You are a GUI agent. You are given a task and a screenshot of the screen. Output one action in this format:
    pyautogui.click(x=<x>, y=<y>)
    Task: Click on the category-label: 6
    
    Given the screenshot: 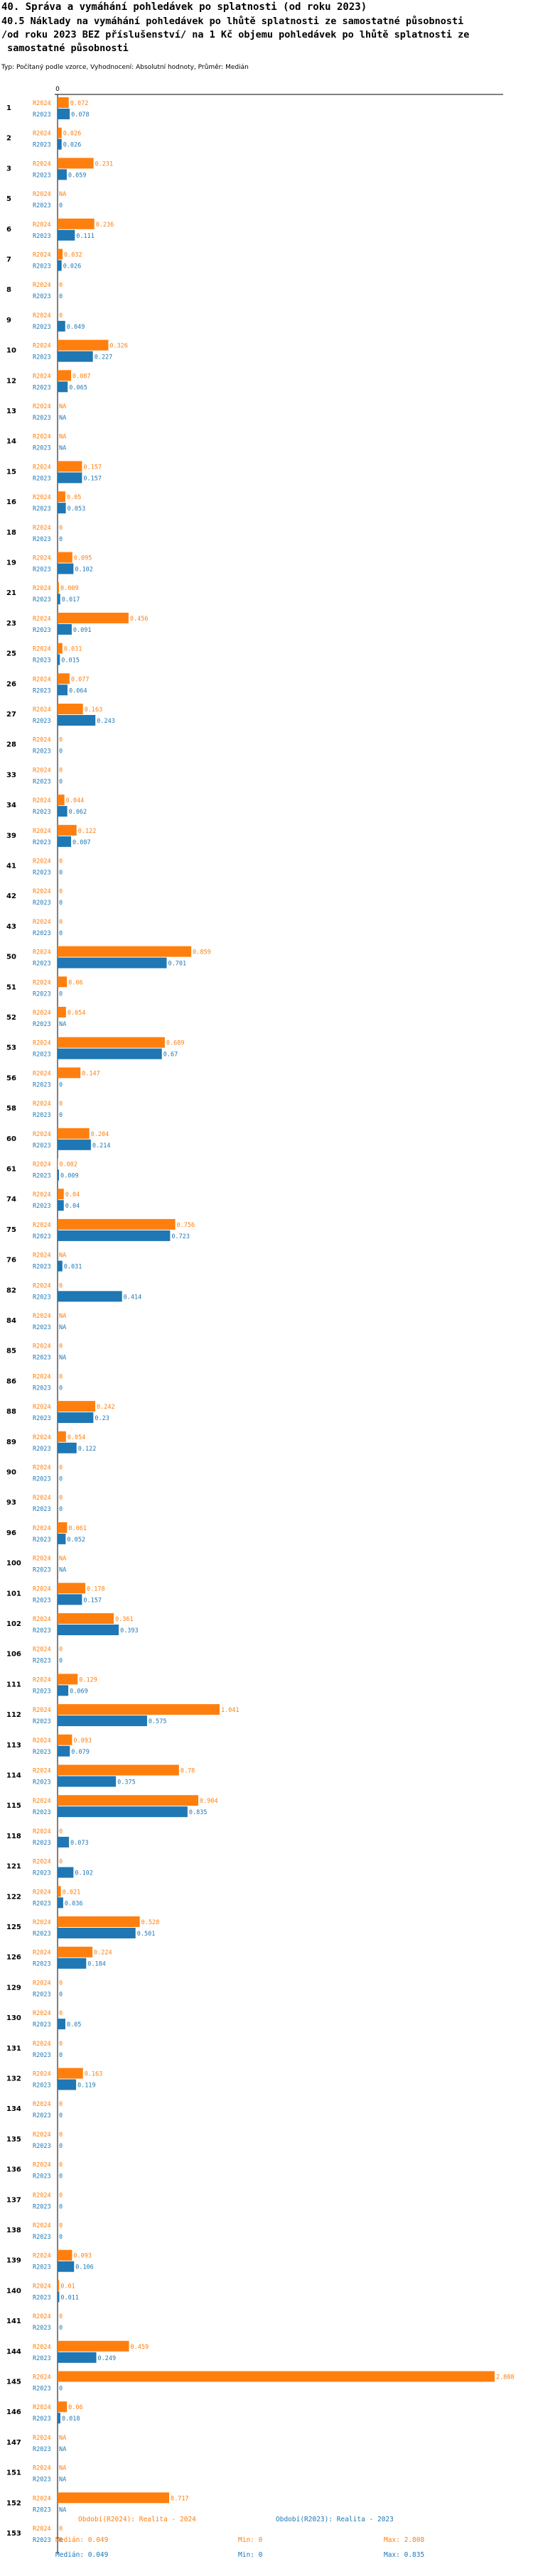 What is the action you would take?
    pyautogui.click(x=8, y=230)
    